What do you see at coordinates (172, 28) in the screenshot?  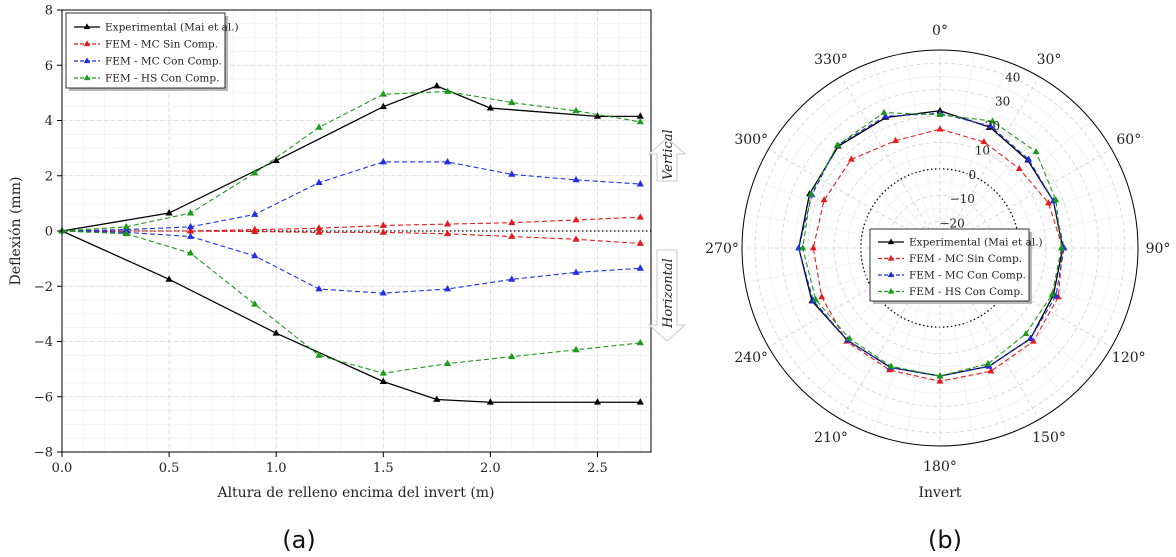 I see `legend-label: Experimental (Mai et al.)` at bounding box center [172, 28].